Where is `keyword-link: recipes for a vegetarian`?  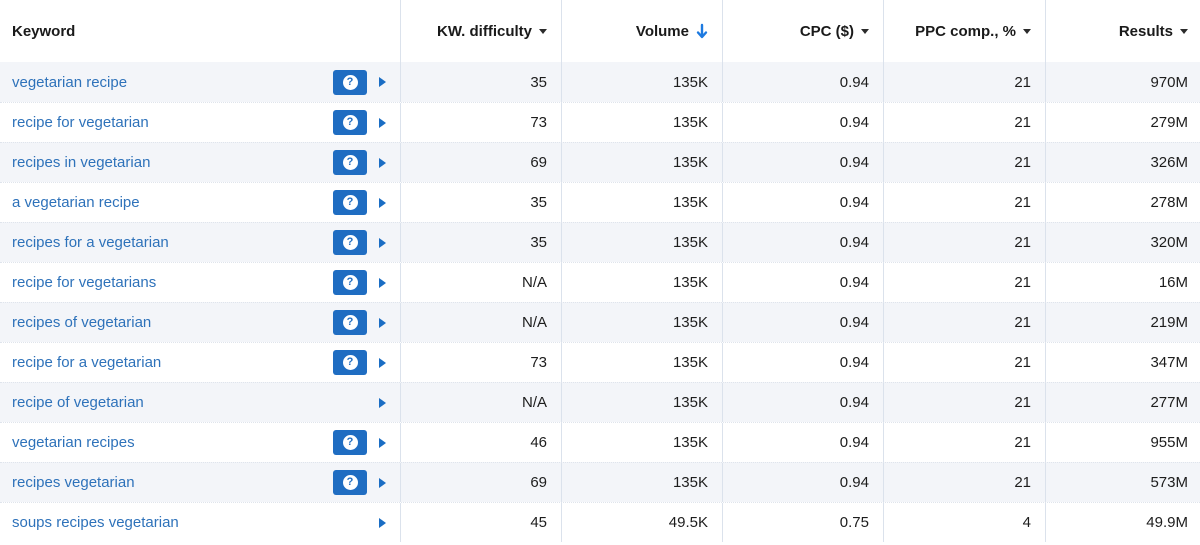
keyword-link: recipes for a vegetarian is located at coordinates (90, 242).